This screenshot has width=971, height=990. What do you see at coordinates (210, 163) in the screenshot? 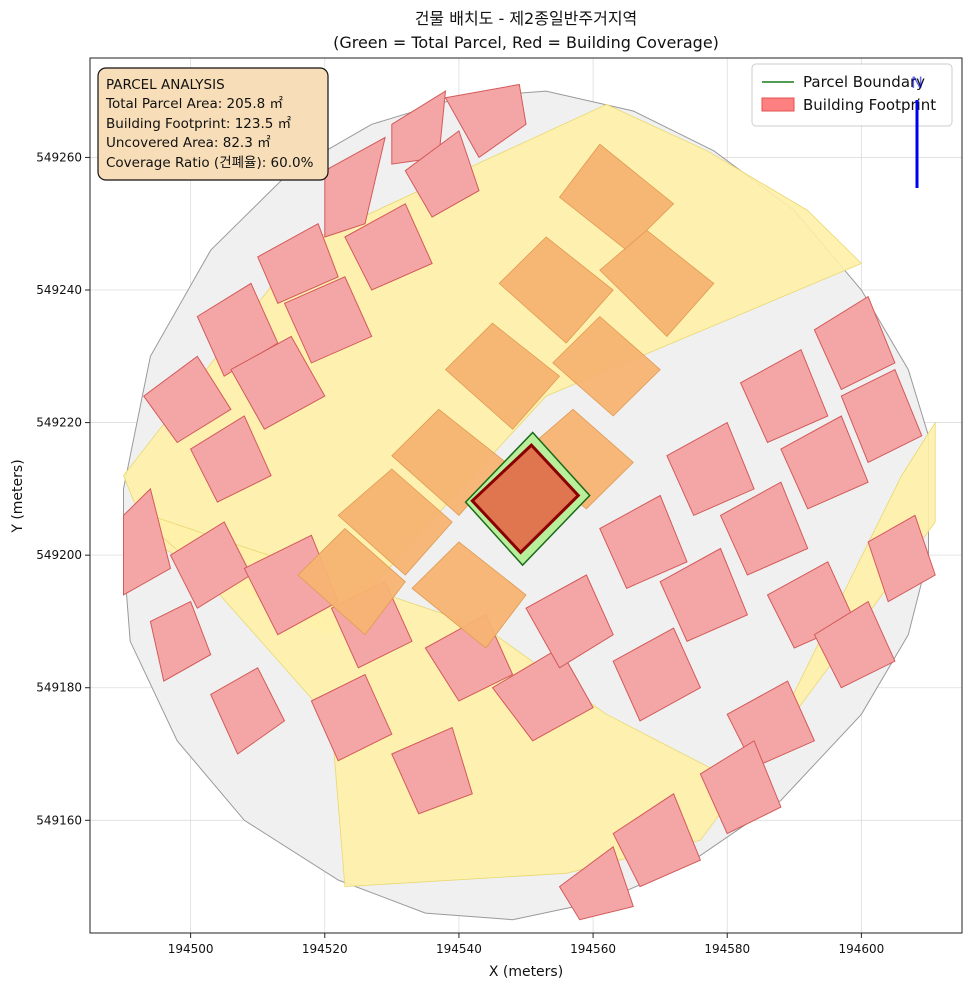
I see `info-line-coverage: Coverage Ratio (건폐율): 60.0%` at bounding box center [210, 163].